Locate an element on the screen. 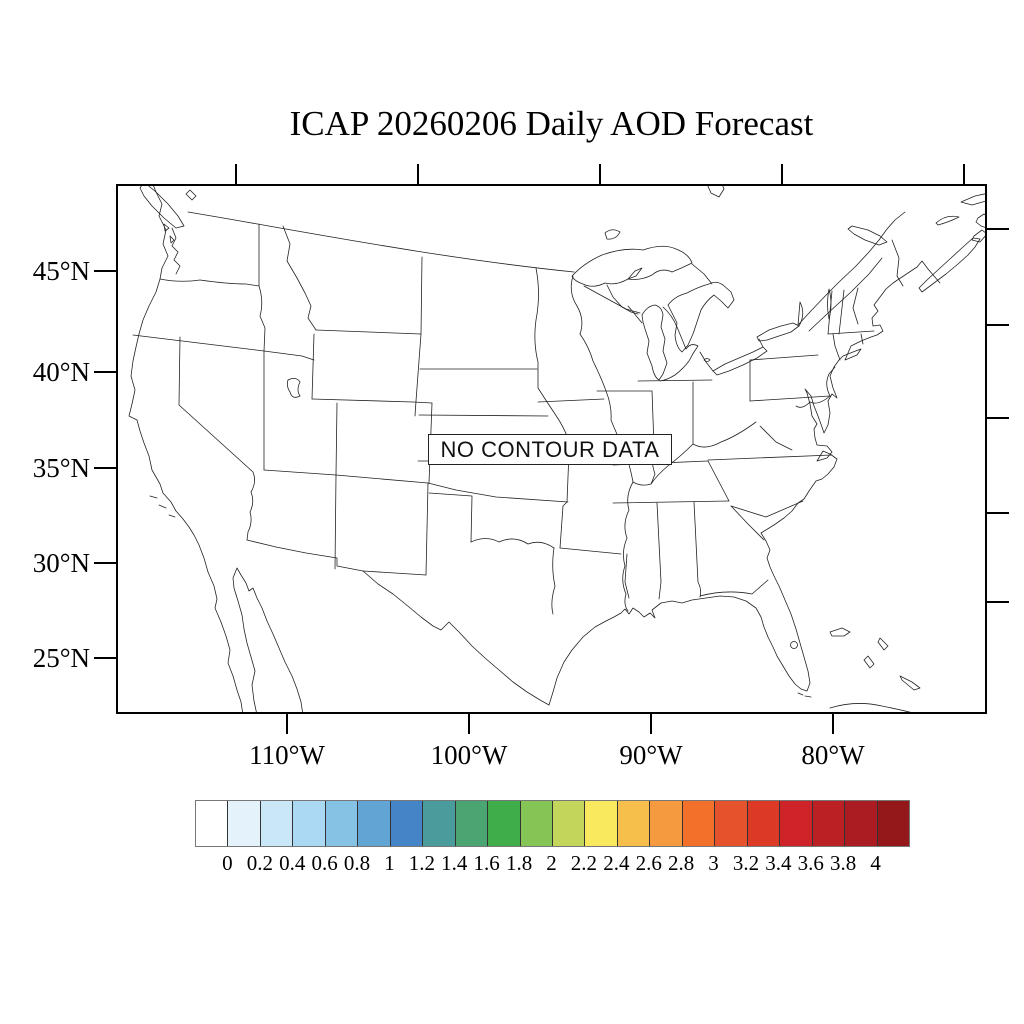  nw-islands is located at coordinates (180, 216).